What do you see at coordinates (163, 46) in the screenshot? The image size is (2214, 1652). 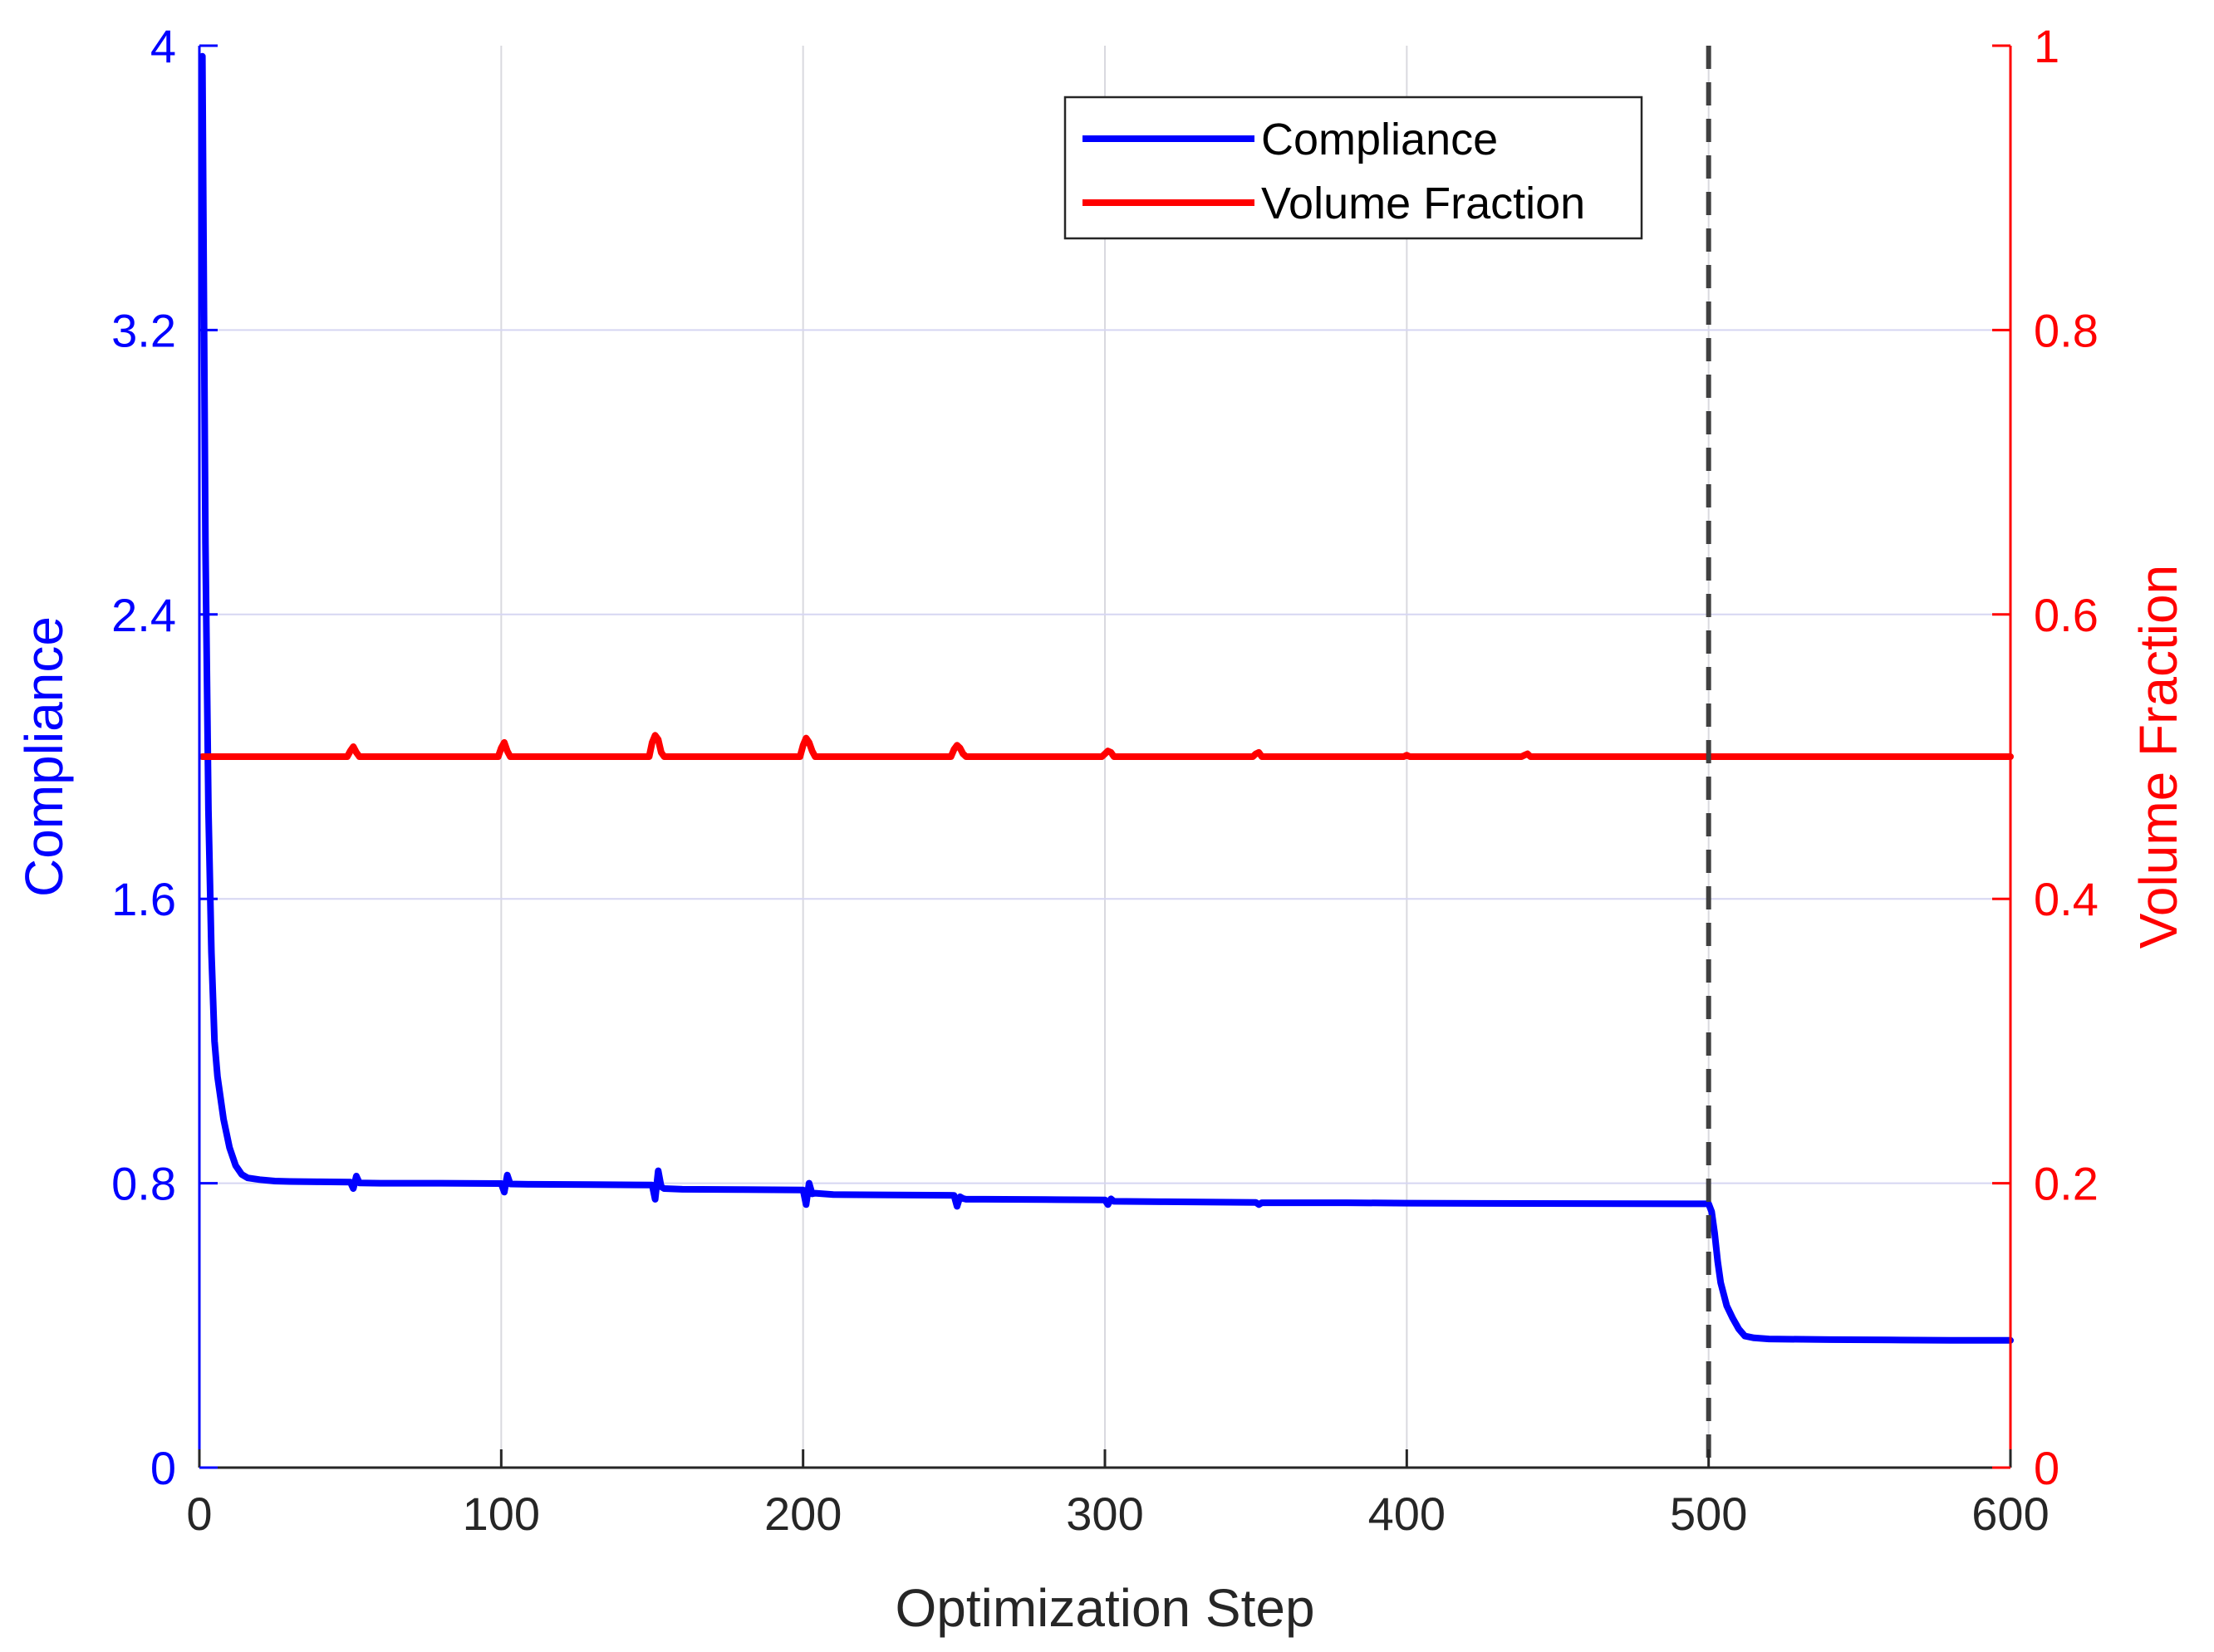 I see `y-left-tick-label: 4` at bounding box center [163, 46].